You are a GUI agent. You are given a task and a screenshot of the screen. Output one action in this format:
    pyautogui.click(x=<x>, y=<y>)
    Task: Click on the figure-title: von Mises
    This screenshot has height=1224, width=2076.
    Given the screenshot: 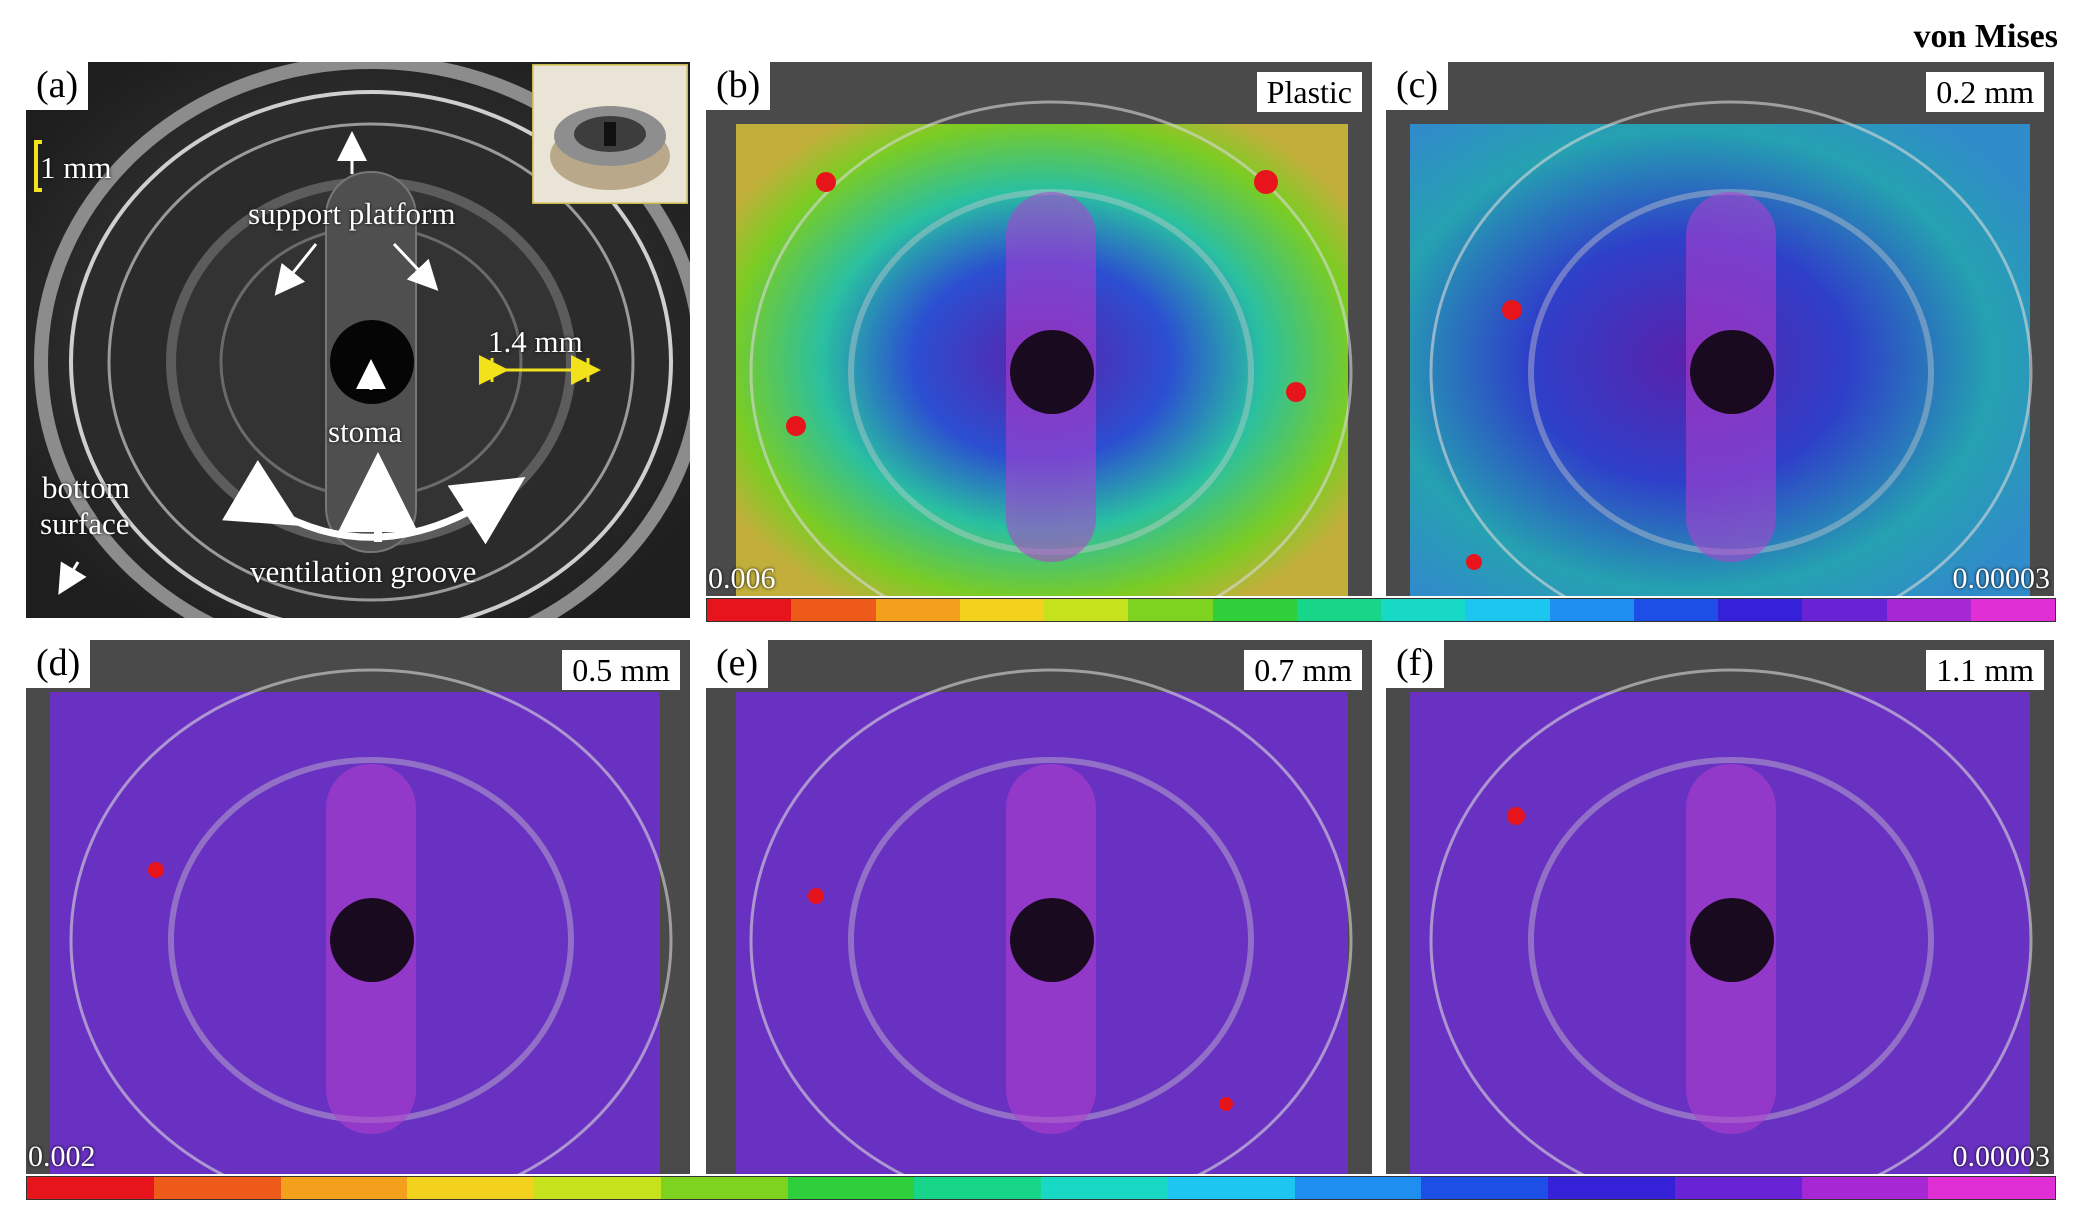 What is the action you would take?
    pyautogui.click(x=1986, y=36)
    